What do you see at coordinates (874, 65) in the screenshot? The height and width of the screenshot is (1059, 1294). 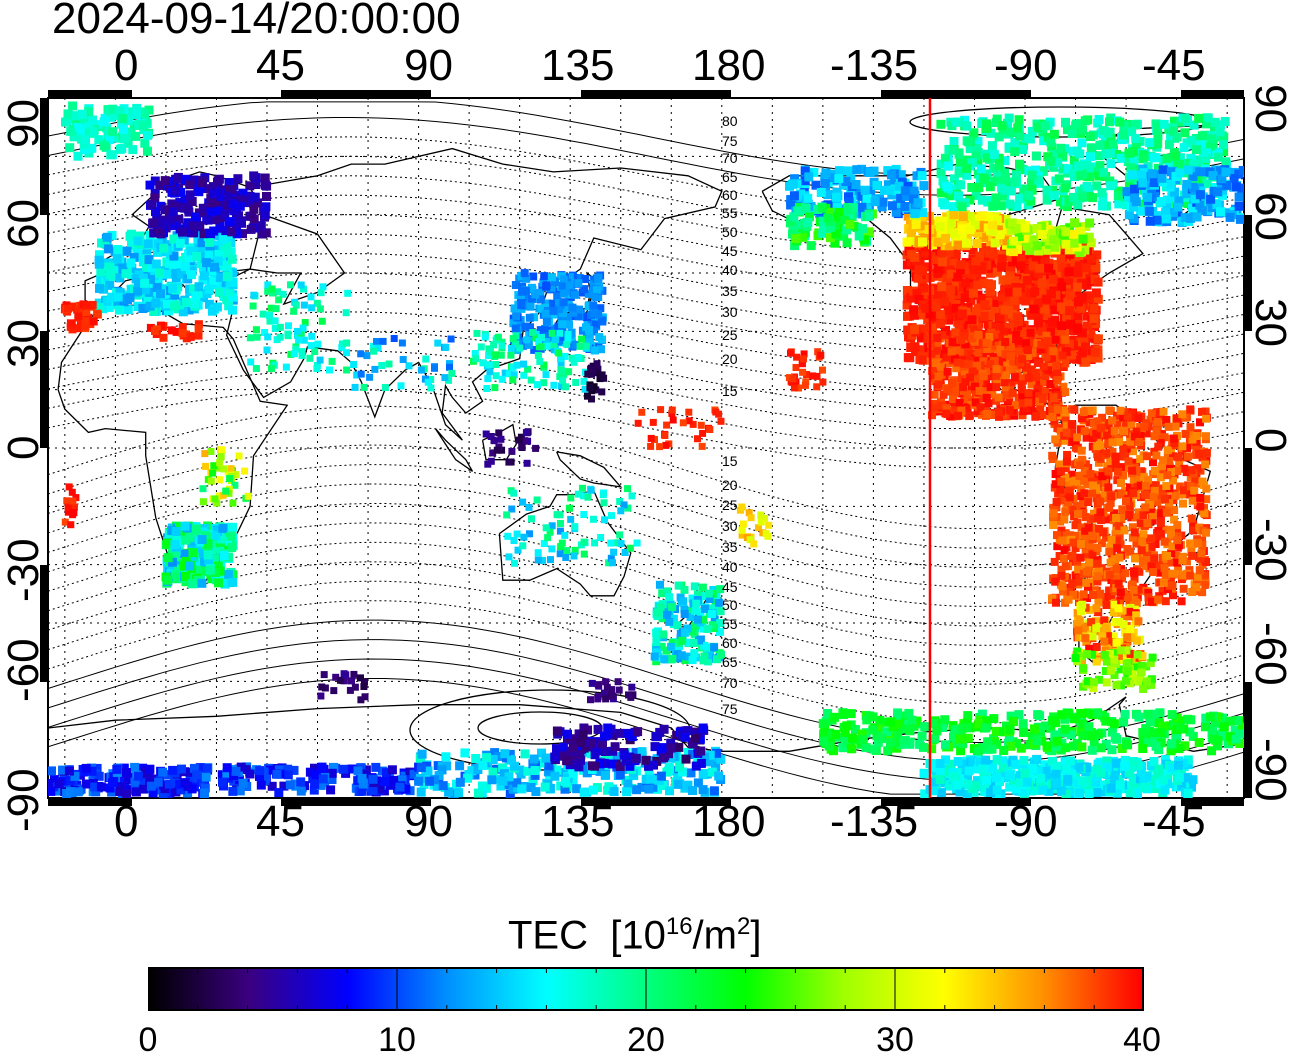 I see `lon-label-top: -135` at bounding box center [874, 65].